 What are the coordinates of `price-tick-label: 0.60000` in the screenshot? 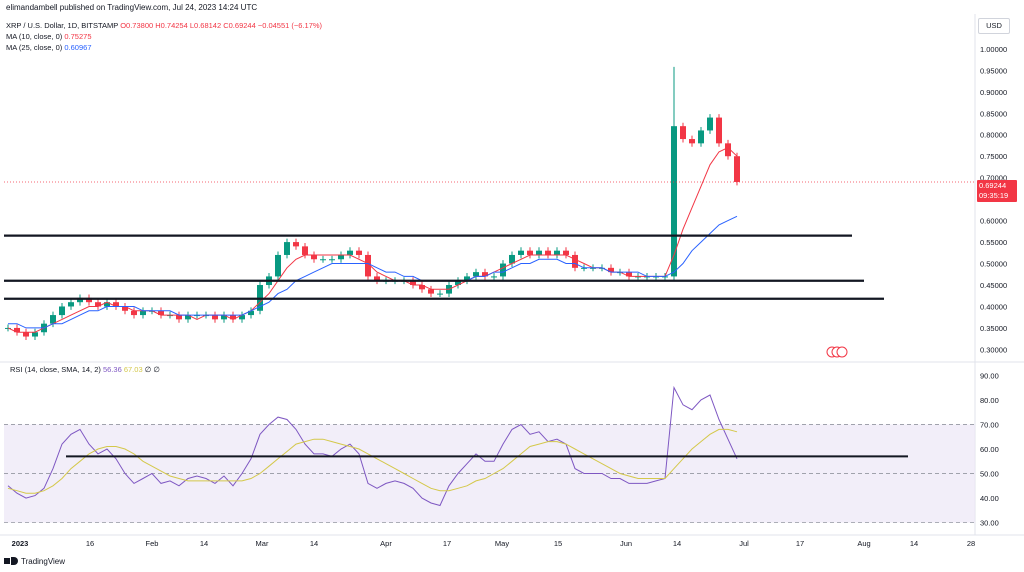 It's located at (993, 221).